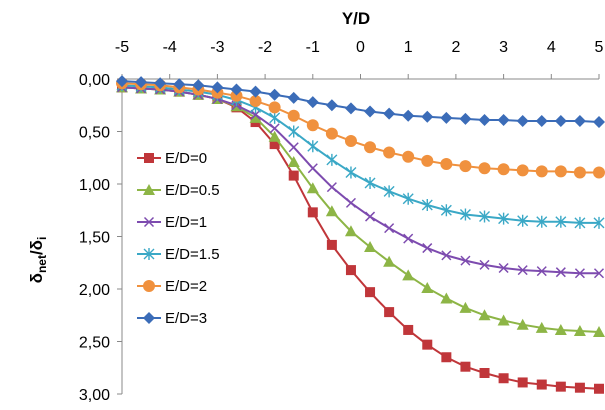  What do you see at coordinates (94, 343) in the screenshot?
I see `y-tick-label: 2,50` at bounding box center [94, 343].